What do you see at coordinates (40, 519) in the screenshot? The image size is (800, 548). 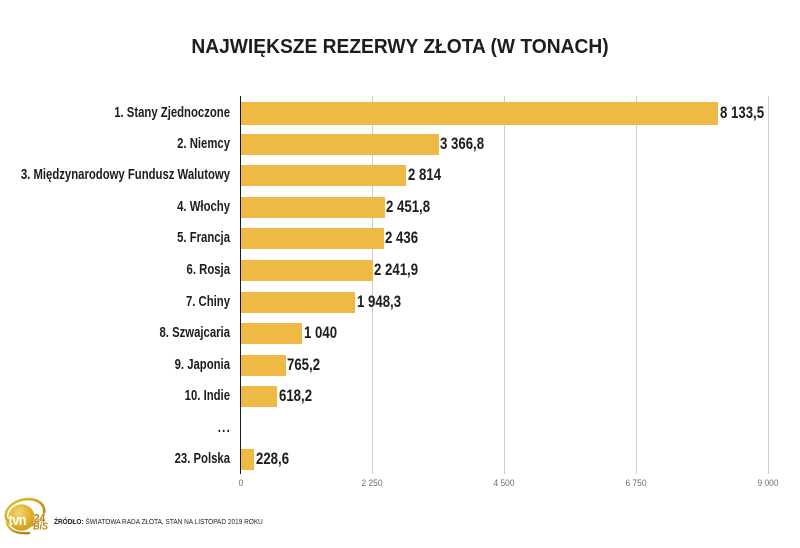 I see `svg-text: 24` at bounding box center [40, 519].